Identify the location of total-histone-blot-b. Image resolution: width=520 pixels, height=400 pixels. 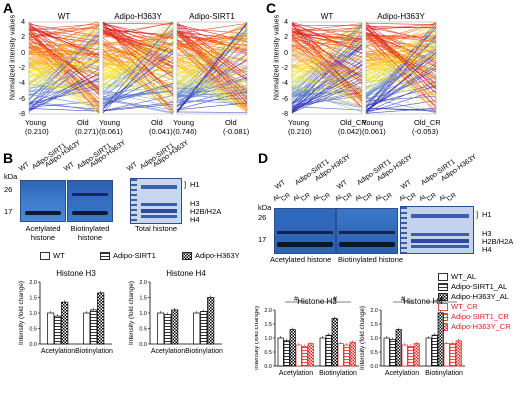
(156, 201).